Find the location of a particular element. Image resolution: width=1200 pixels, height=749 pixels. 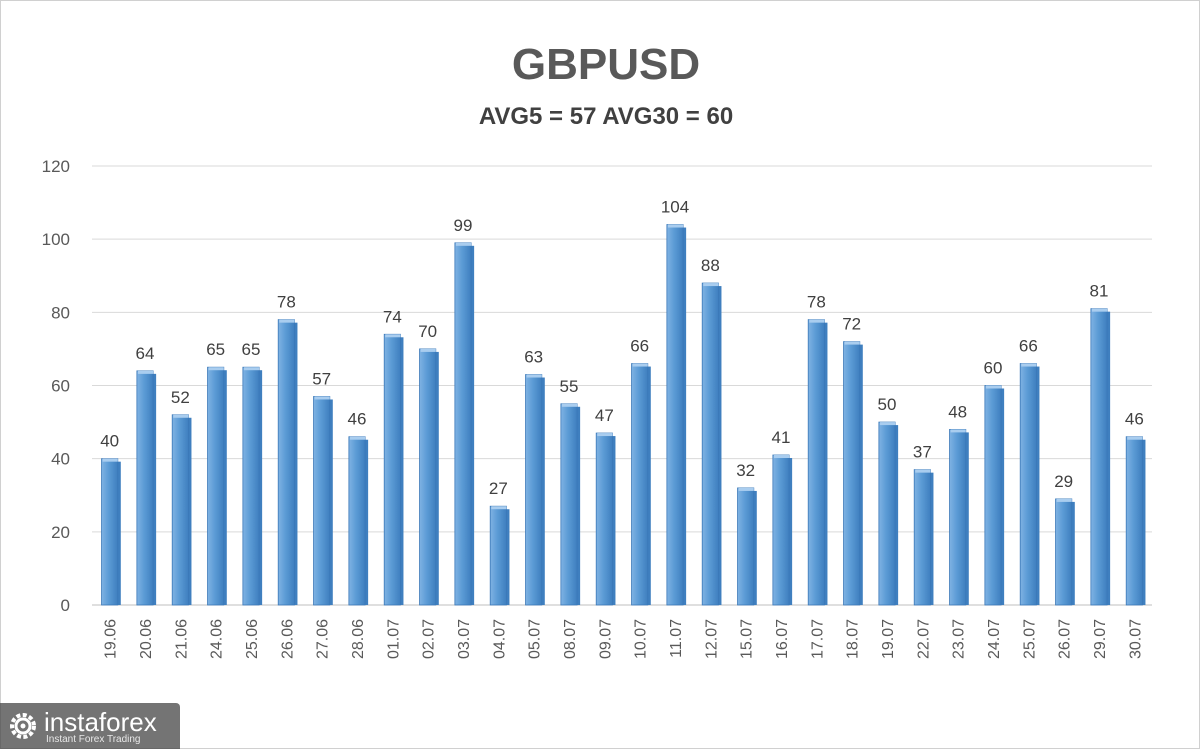

data-label: 60 is located at coordinates (993, 368).